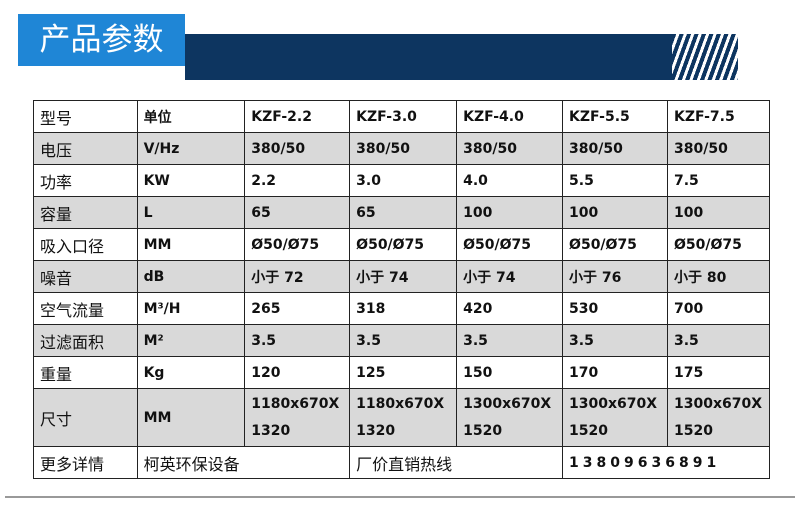 The width and height of the screenshot is (800, 519). Describe the element at coordinates (85, 308) in the screenshot. I see `table-cell: 空气流量` at that location.